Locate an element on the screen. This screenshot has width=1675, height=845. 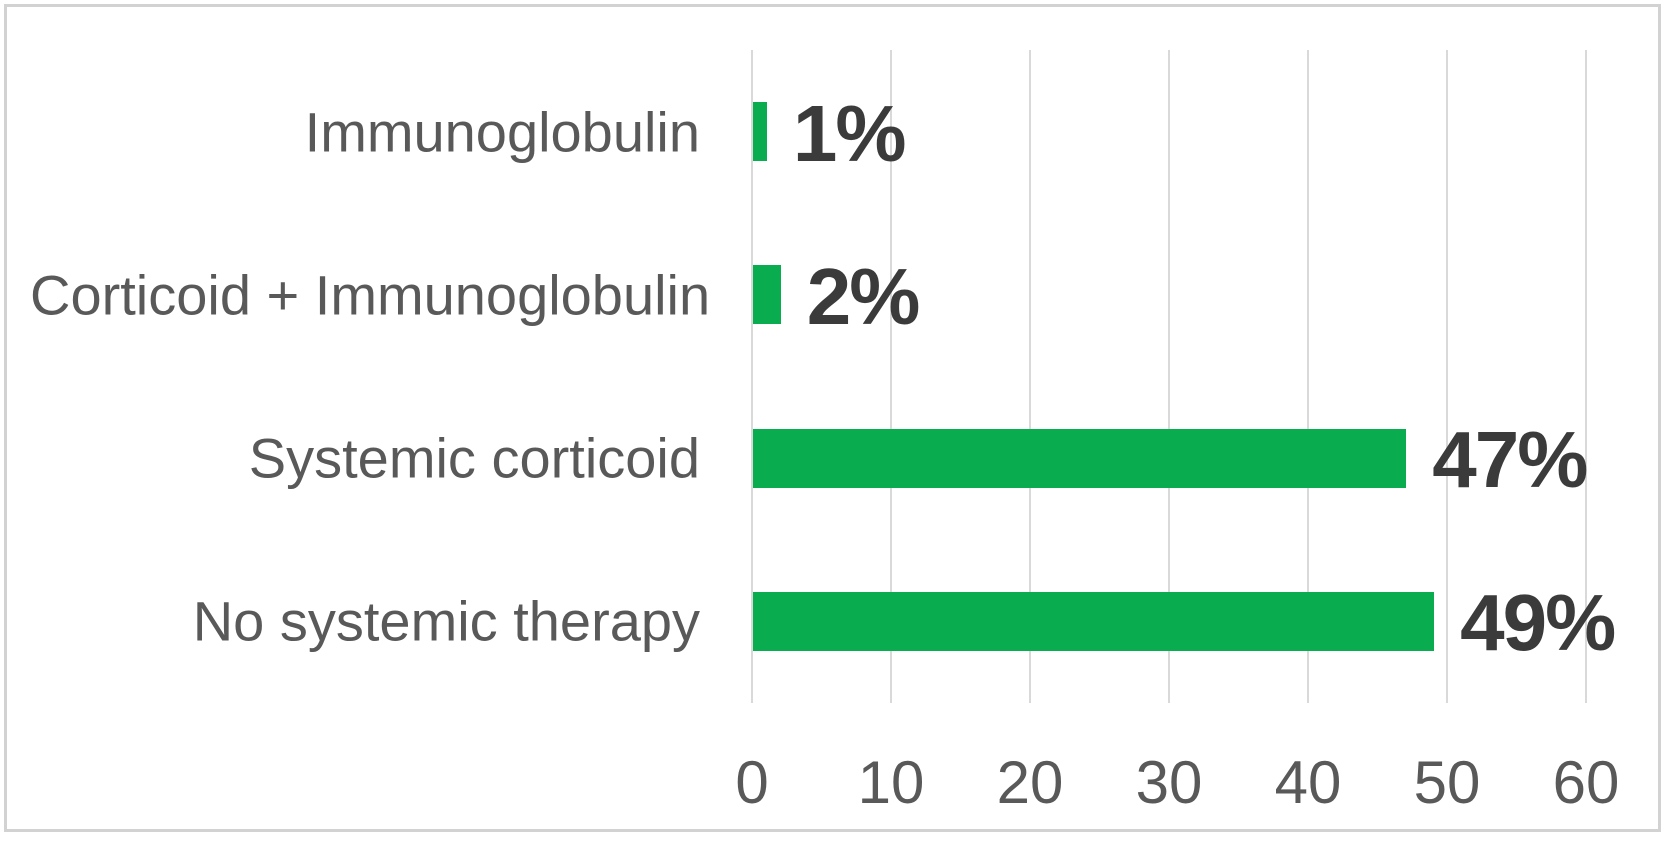
category-label: No systemic therapy is located at coordinates (446, 621).